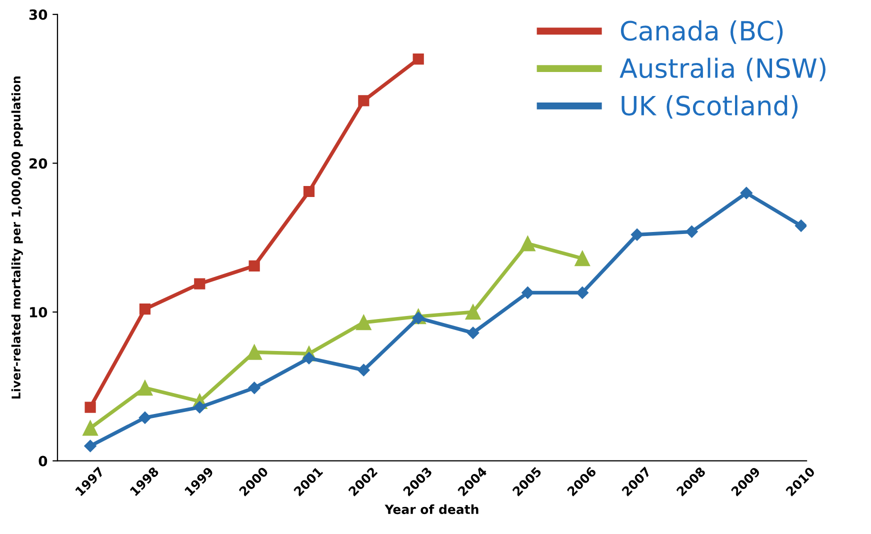 This screenshot has height=534, width=871. What do you see at coordinates (710, 107) in the screenshot?
I see `legend-label: UK (Scotland)` at bounding box center [710, 107].